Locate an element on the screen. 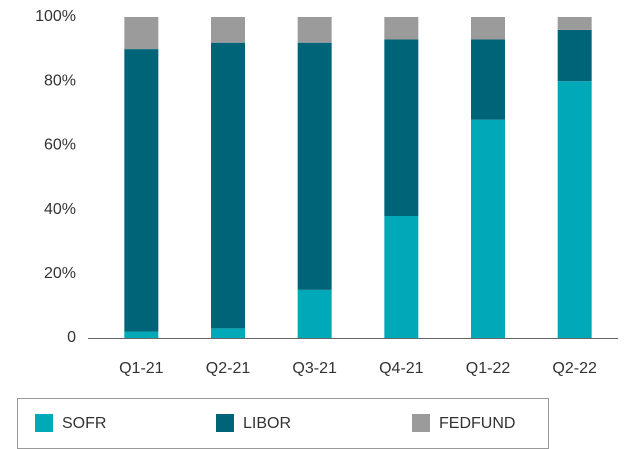  x-tick-label: Q1-21 is located at coordinates (141, 368).